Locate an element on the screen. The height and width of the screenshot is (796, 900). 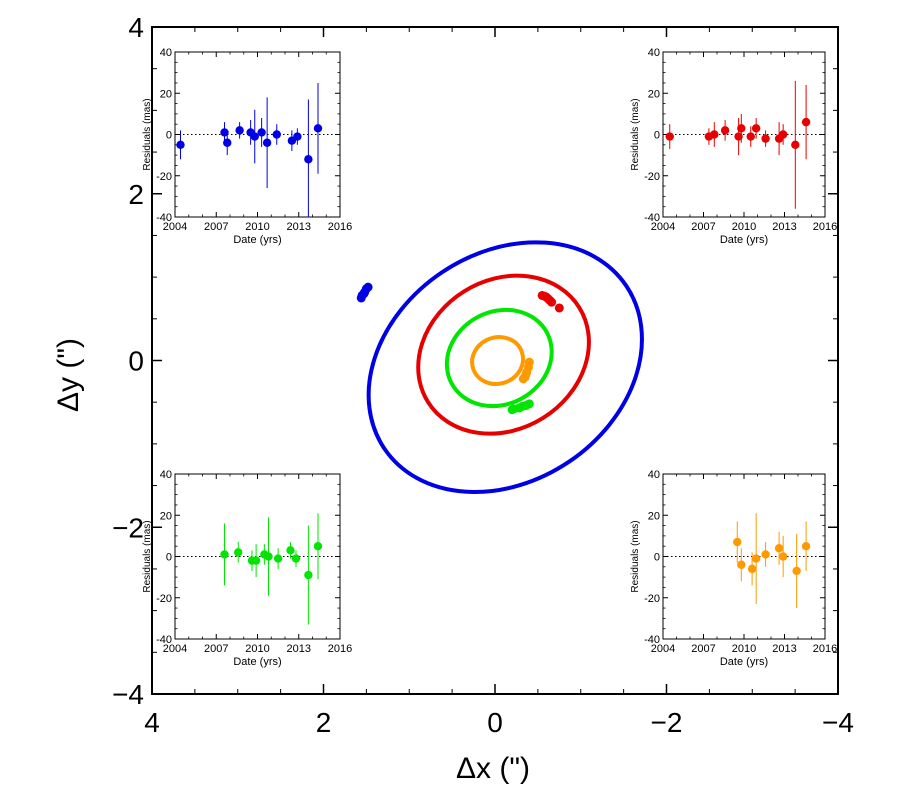
main-y-tick-label: 4 is located at coordinates (136, 27).